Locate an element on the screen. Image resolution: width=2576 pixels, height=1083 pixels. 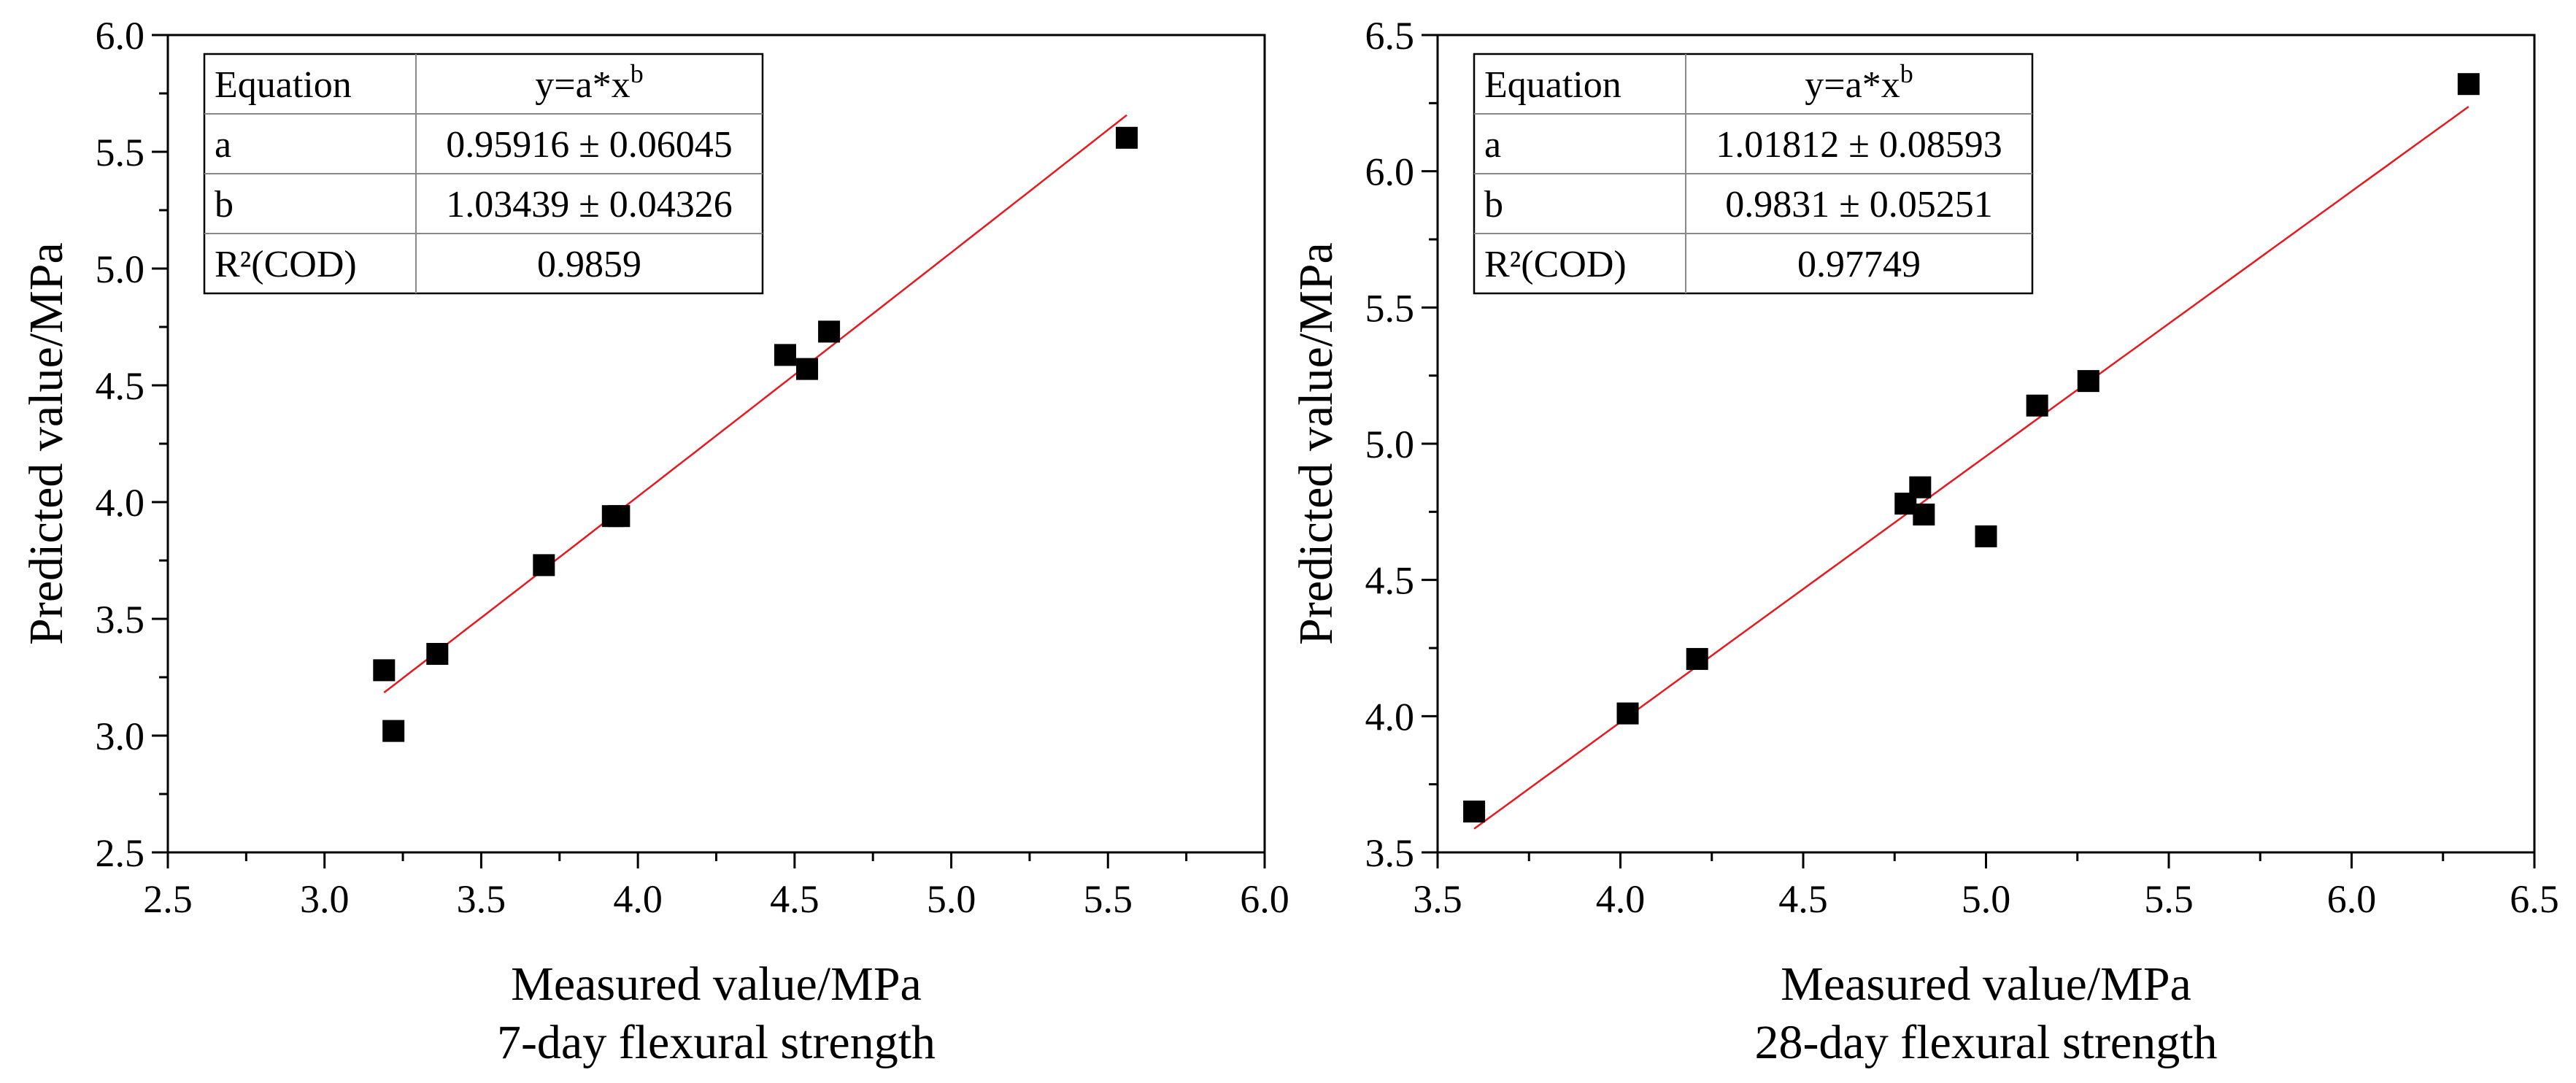
chart-title: 28-day flexural strength is located at coordinates (1986, 1043).